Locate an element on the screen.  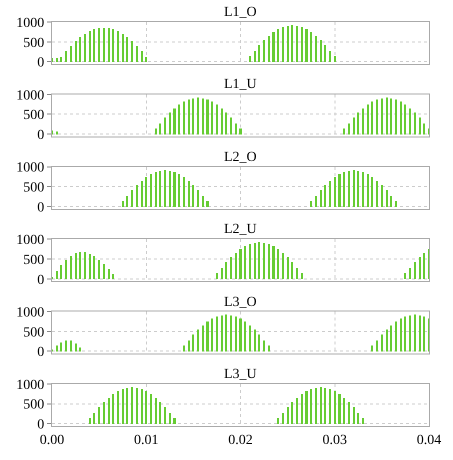
x-tick-label: 0.00 is located at coordinates (52, 440).